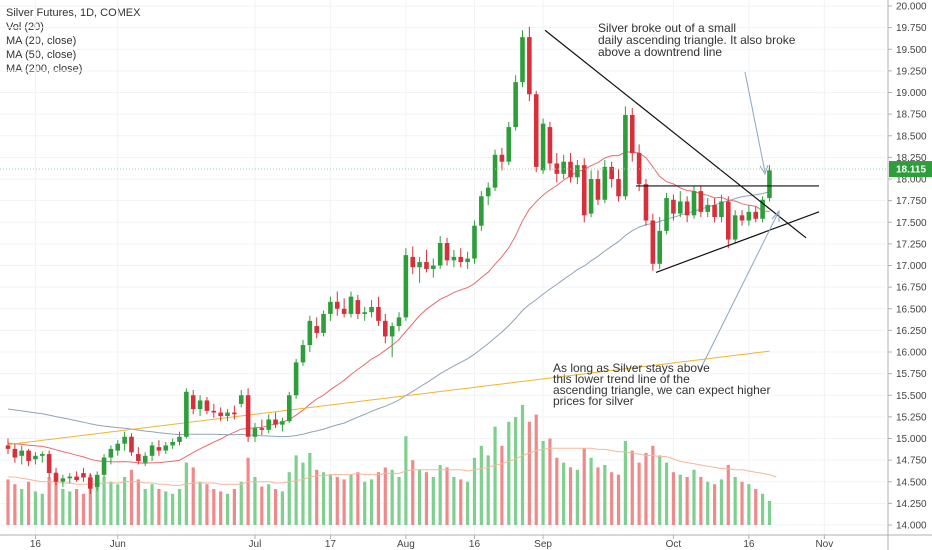 This screenshot has width=932, height=550. I want to click on x-tick-label: Oct, so click(674, 544).